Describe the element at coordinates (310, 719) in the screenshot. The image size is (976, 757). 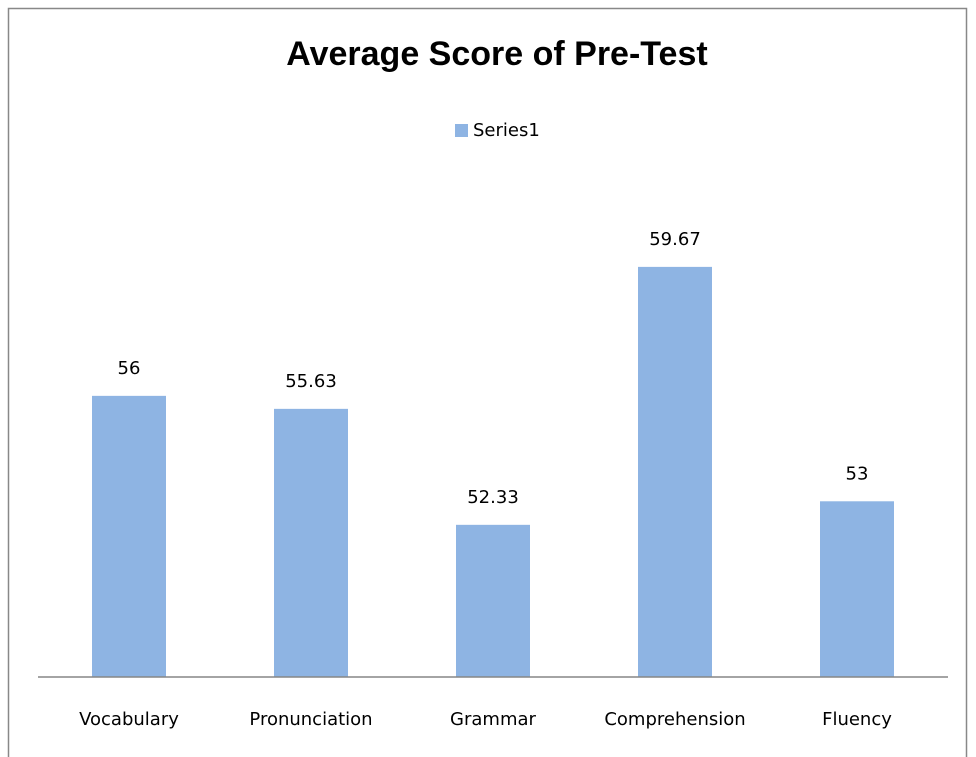
I see `x-tick-label: Pronunciation` at that location.